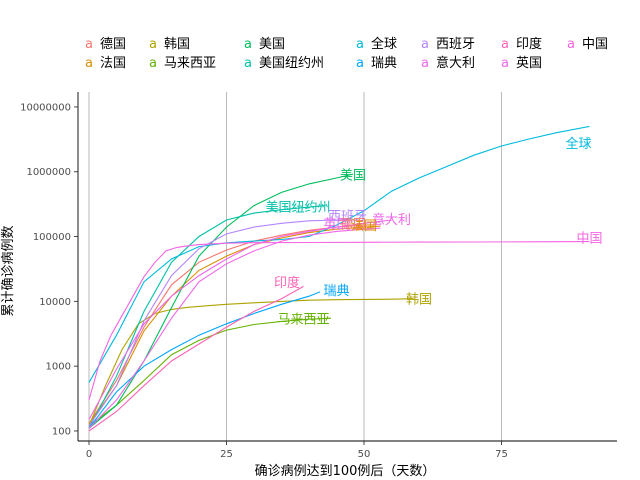  Describe the element at coordinates (353, 225) in the screenshot. I see `series-label: 德国` at that location.